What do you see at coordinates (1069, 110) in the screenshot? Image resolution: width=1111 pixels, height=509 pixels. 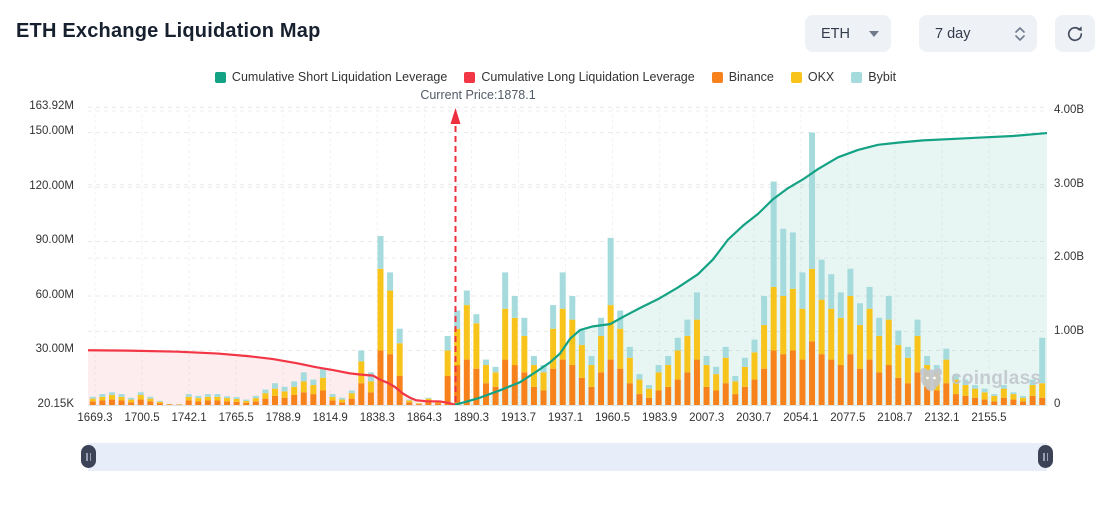 I see `y-axis-right-tick-label: 4.00B` at bounding box center [1069, 110].